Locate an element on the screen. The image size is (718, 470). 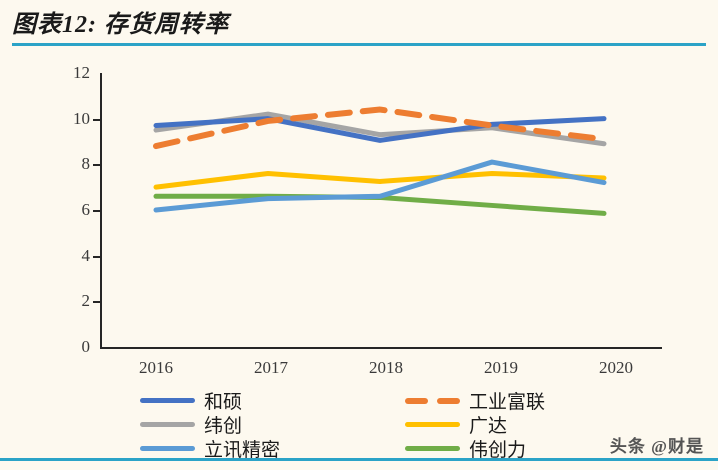
y-axis-label: 6 is located at coordinates (86, 209).